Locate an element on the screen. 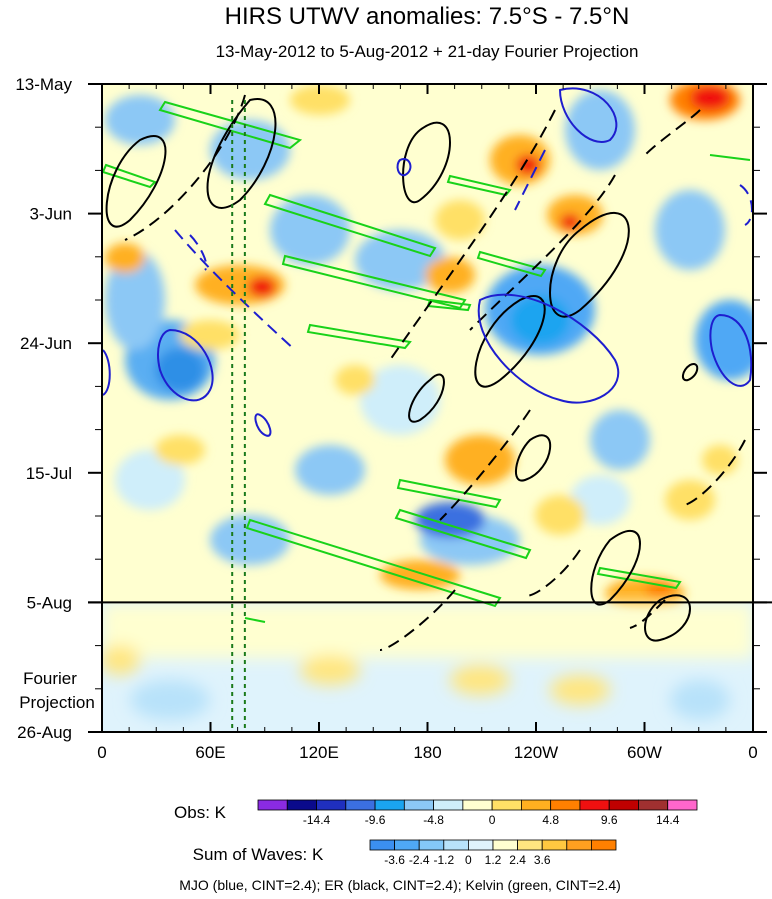 The image size is (772, 899). colorbar-tick-label: -2.4 is located at coordinates (419, 860).